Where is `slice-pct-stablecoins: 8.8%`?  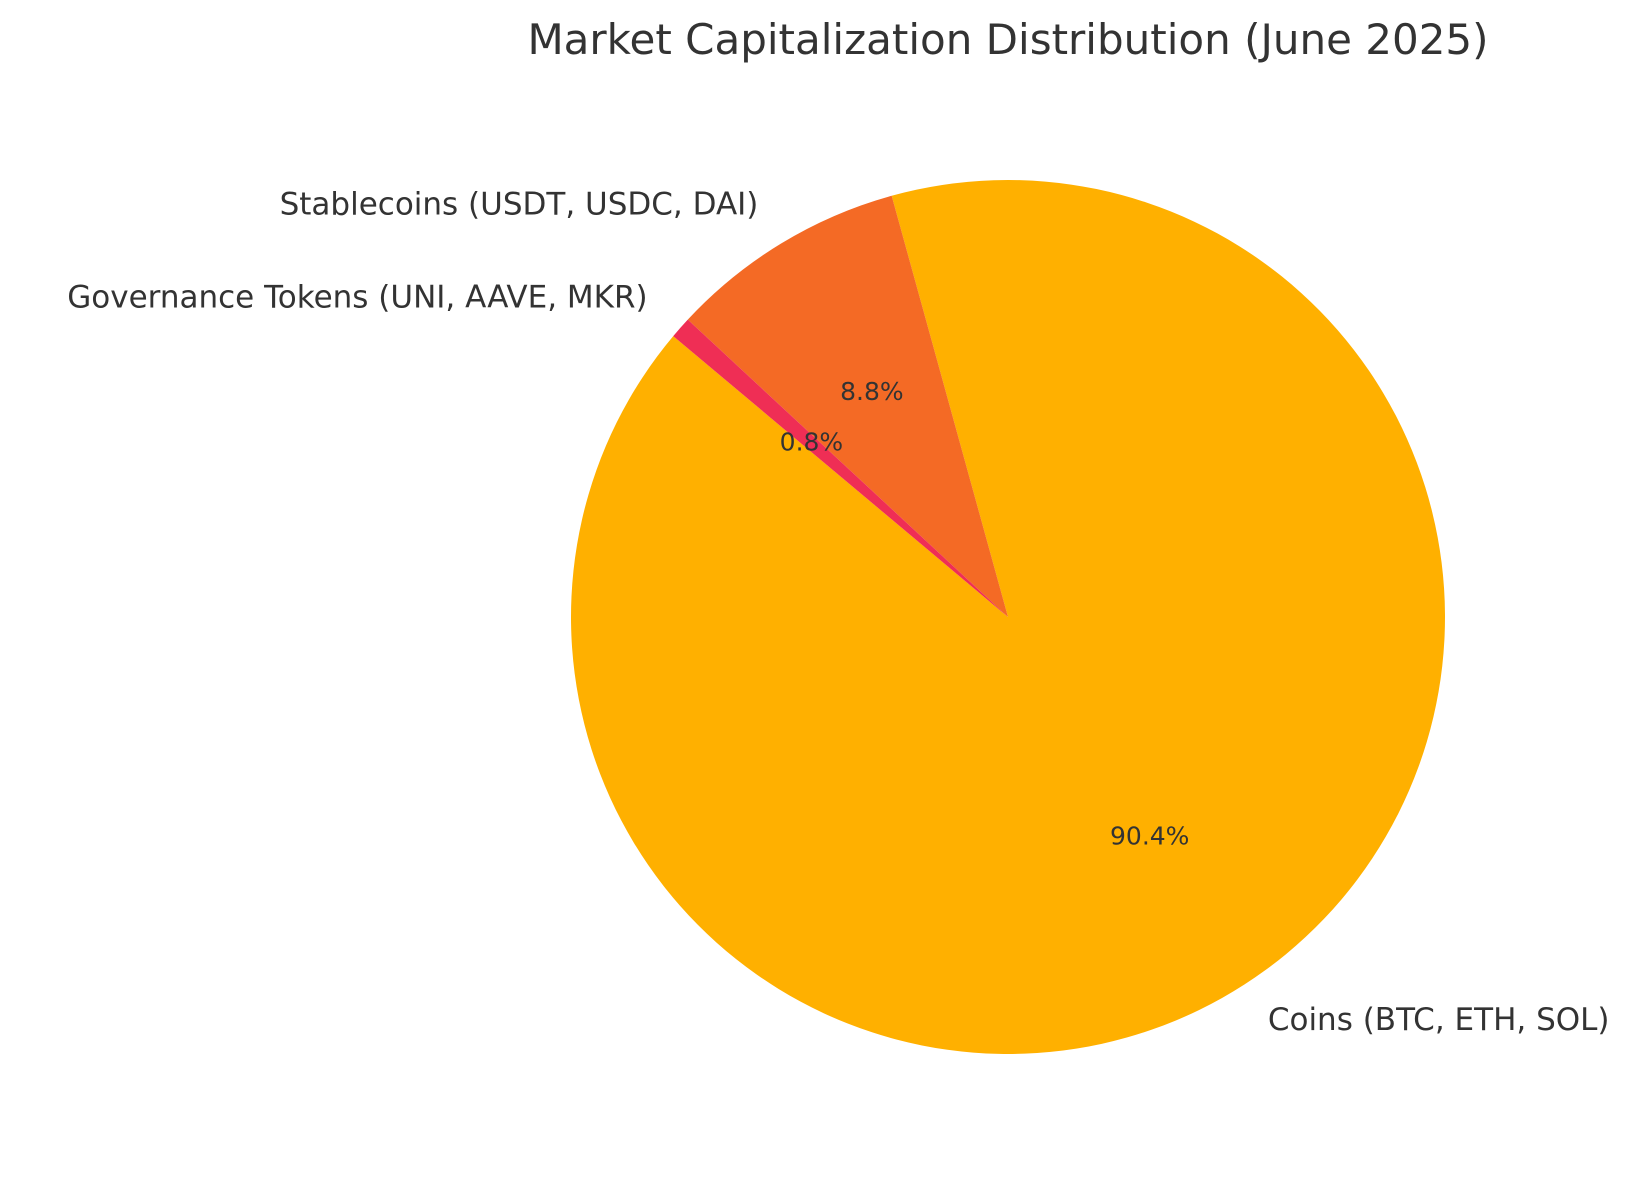 slice-pct-stablecoins: 8.8% is located at coordinates (872, 391).